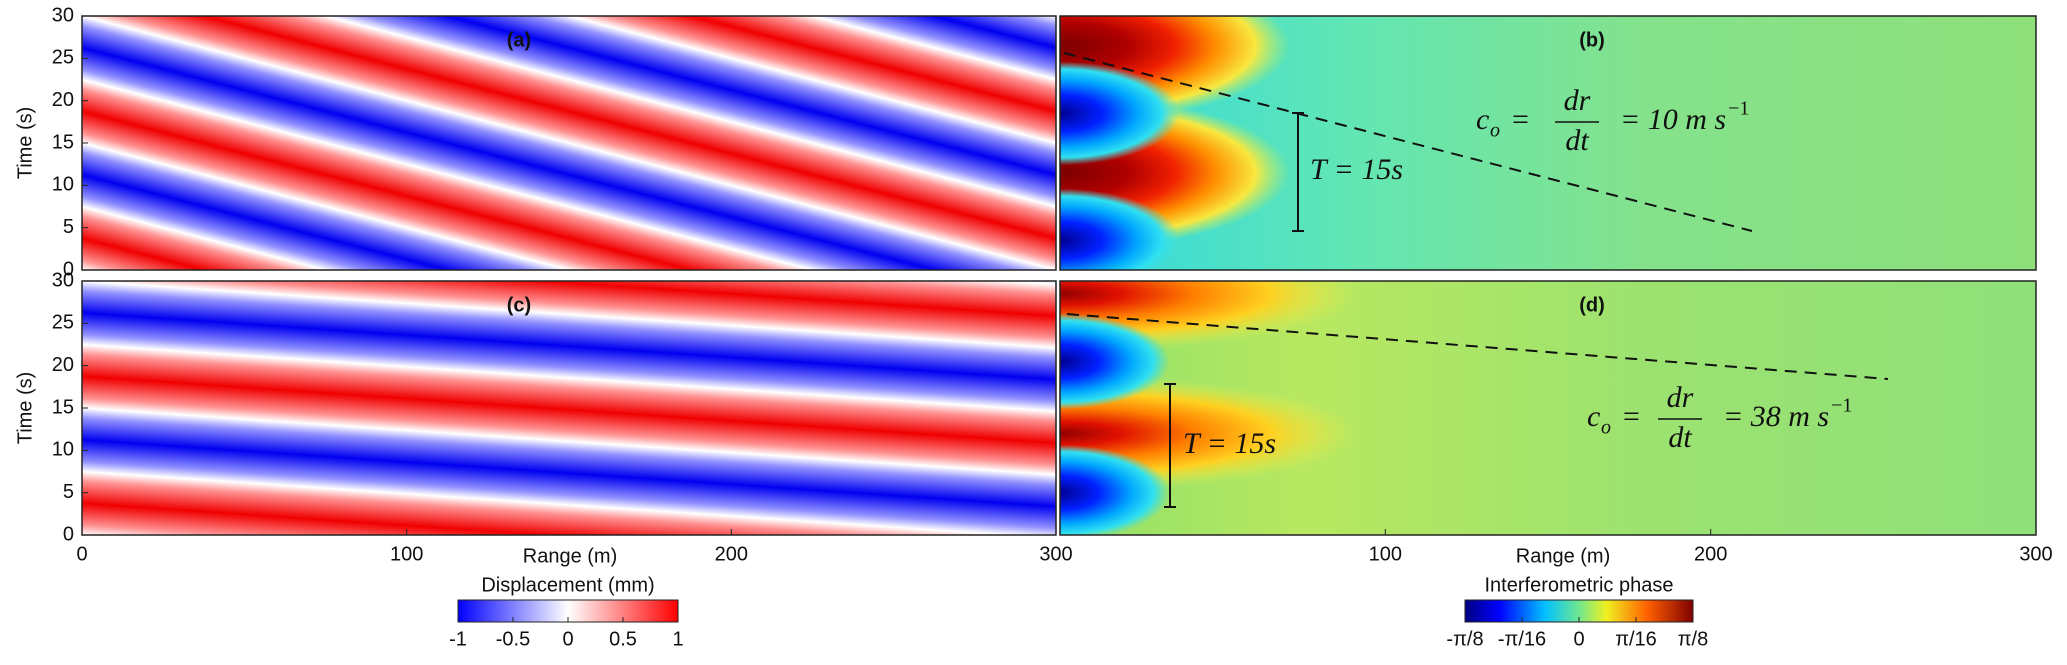 The width and height of the screenshot is (2067, 665). Describe the element at coordinates (1477, 346) in the screenshot. I see `dashed-line` at that location.